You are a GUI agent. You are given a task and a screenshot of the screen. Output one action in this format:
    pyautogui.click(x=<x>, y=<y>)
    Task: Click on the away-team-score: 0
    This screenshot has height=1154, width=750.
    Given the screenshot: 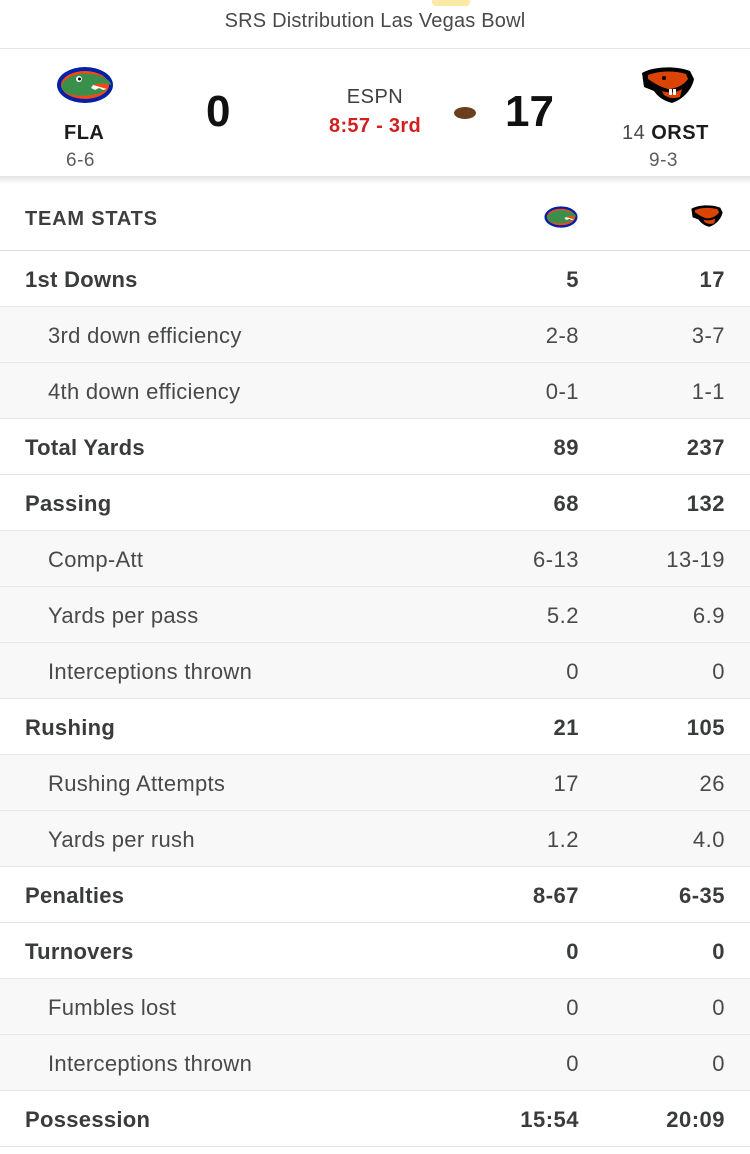 What is the action you would take?
    pyautogui.click(x=218, y=111)
    